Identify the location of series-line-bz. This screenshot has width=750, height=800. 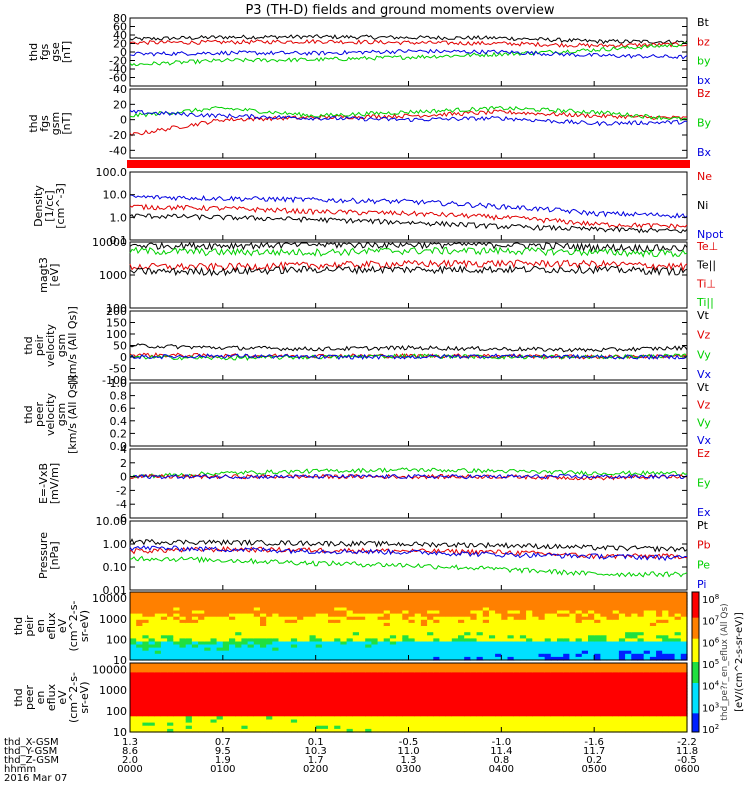
(408, 43).